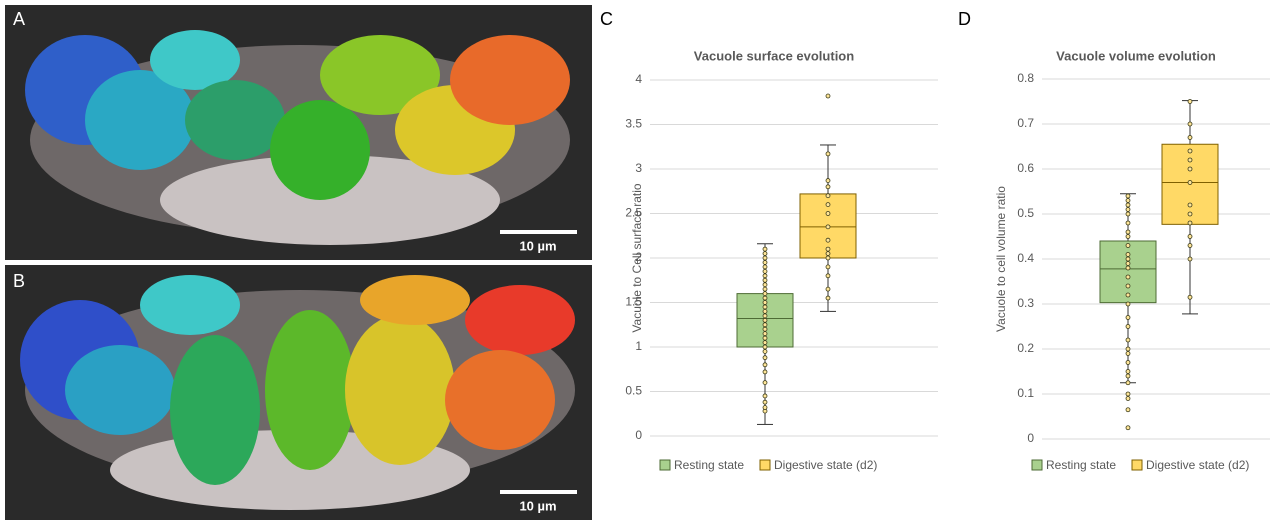 The image size is (1273, 526). I want to click on y-tick-label: 1, so click(638, 346).